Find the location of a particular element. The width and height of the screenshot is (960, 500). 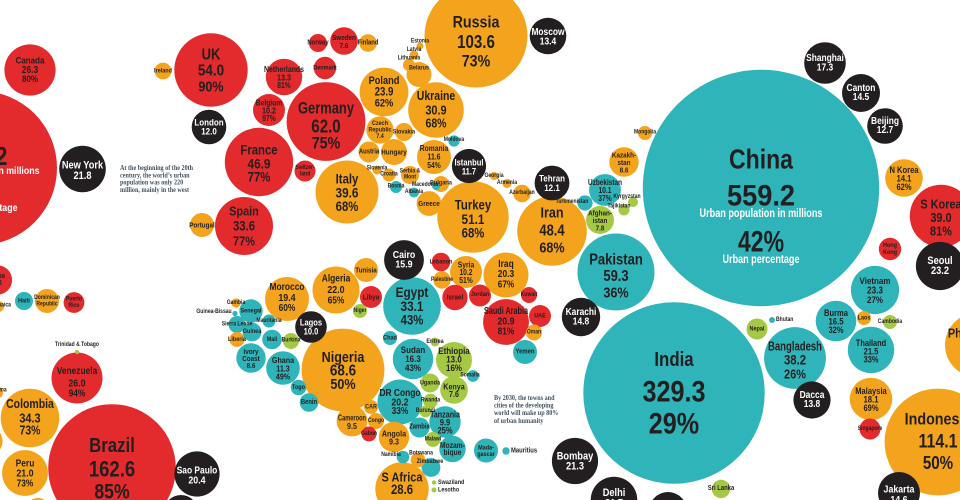

svg-text: population was only 220 is located at coordinates (151, 182).